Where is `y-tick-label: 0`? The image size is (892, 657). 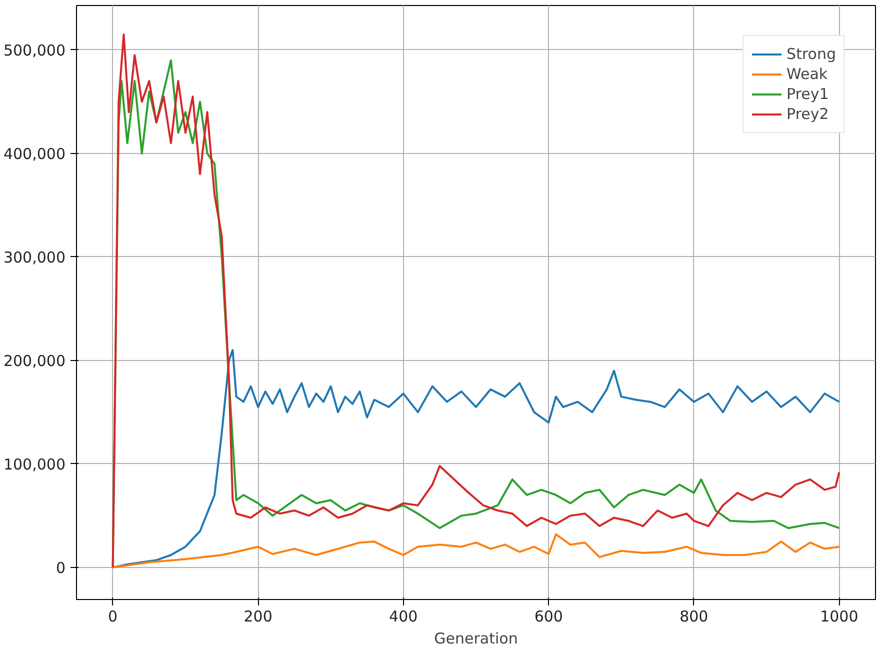
y-tick-label: 0 is located at coordinates (61, 567).